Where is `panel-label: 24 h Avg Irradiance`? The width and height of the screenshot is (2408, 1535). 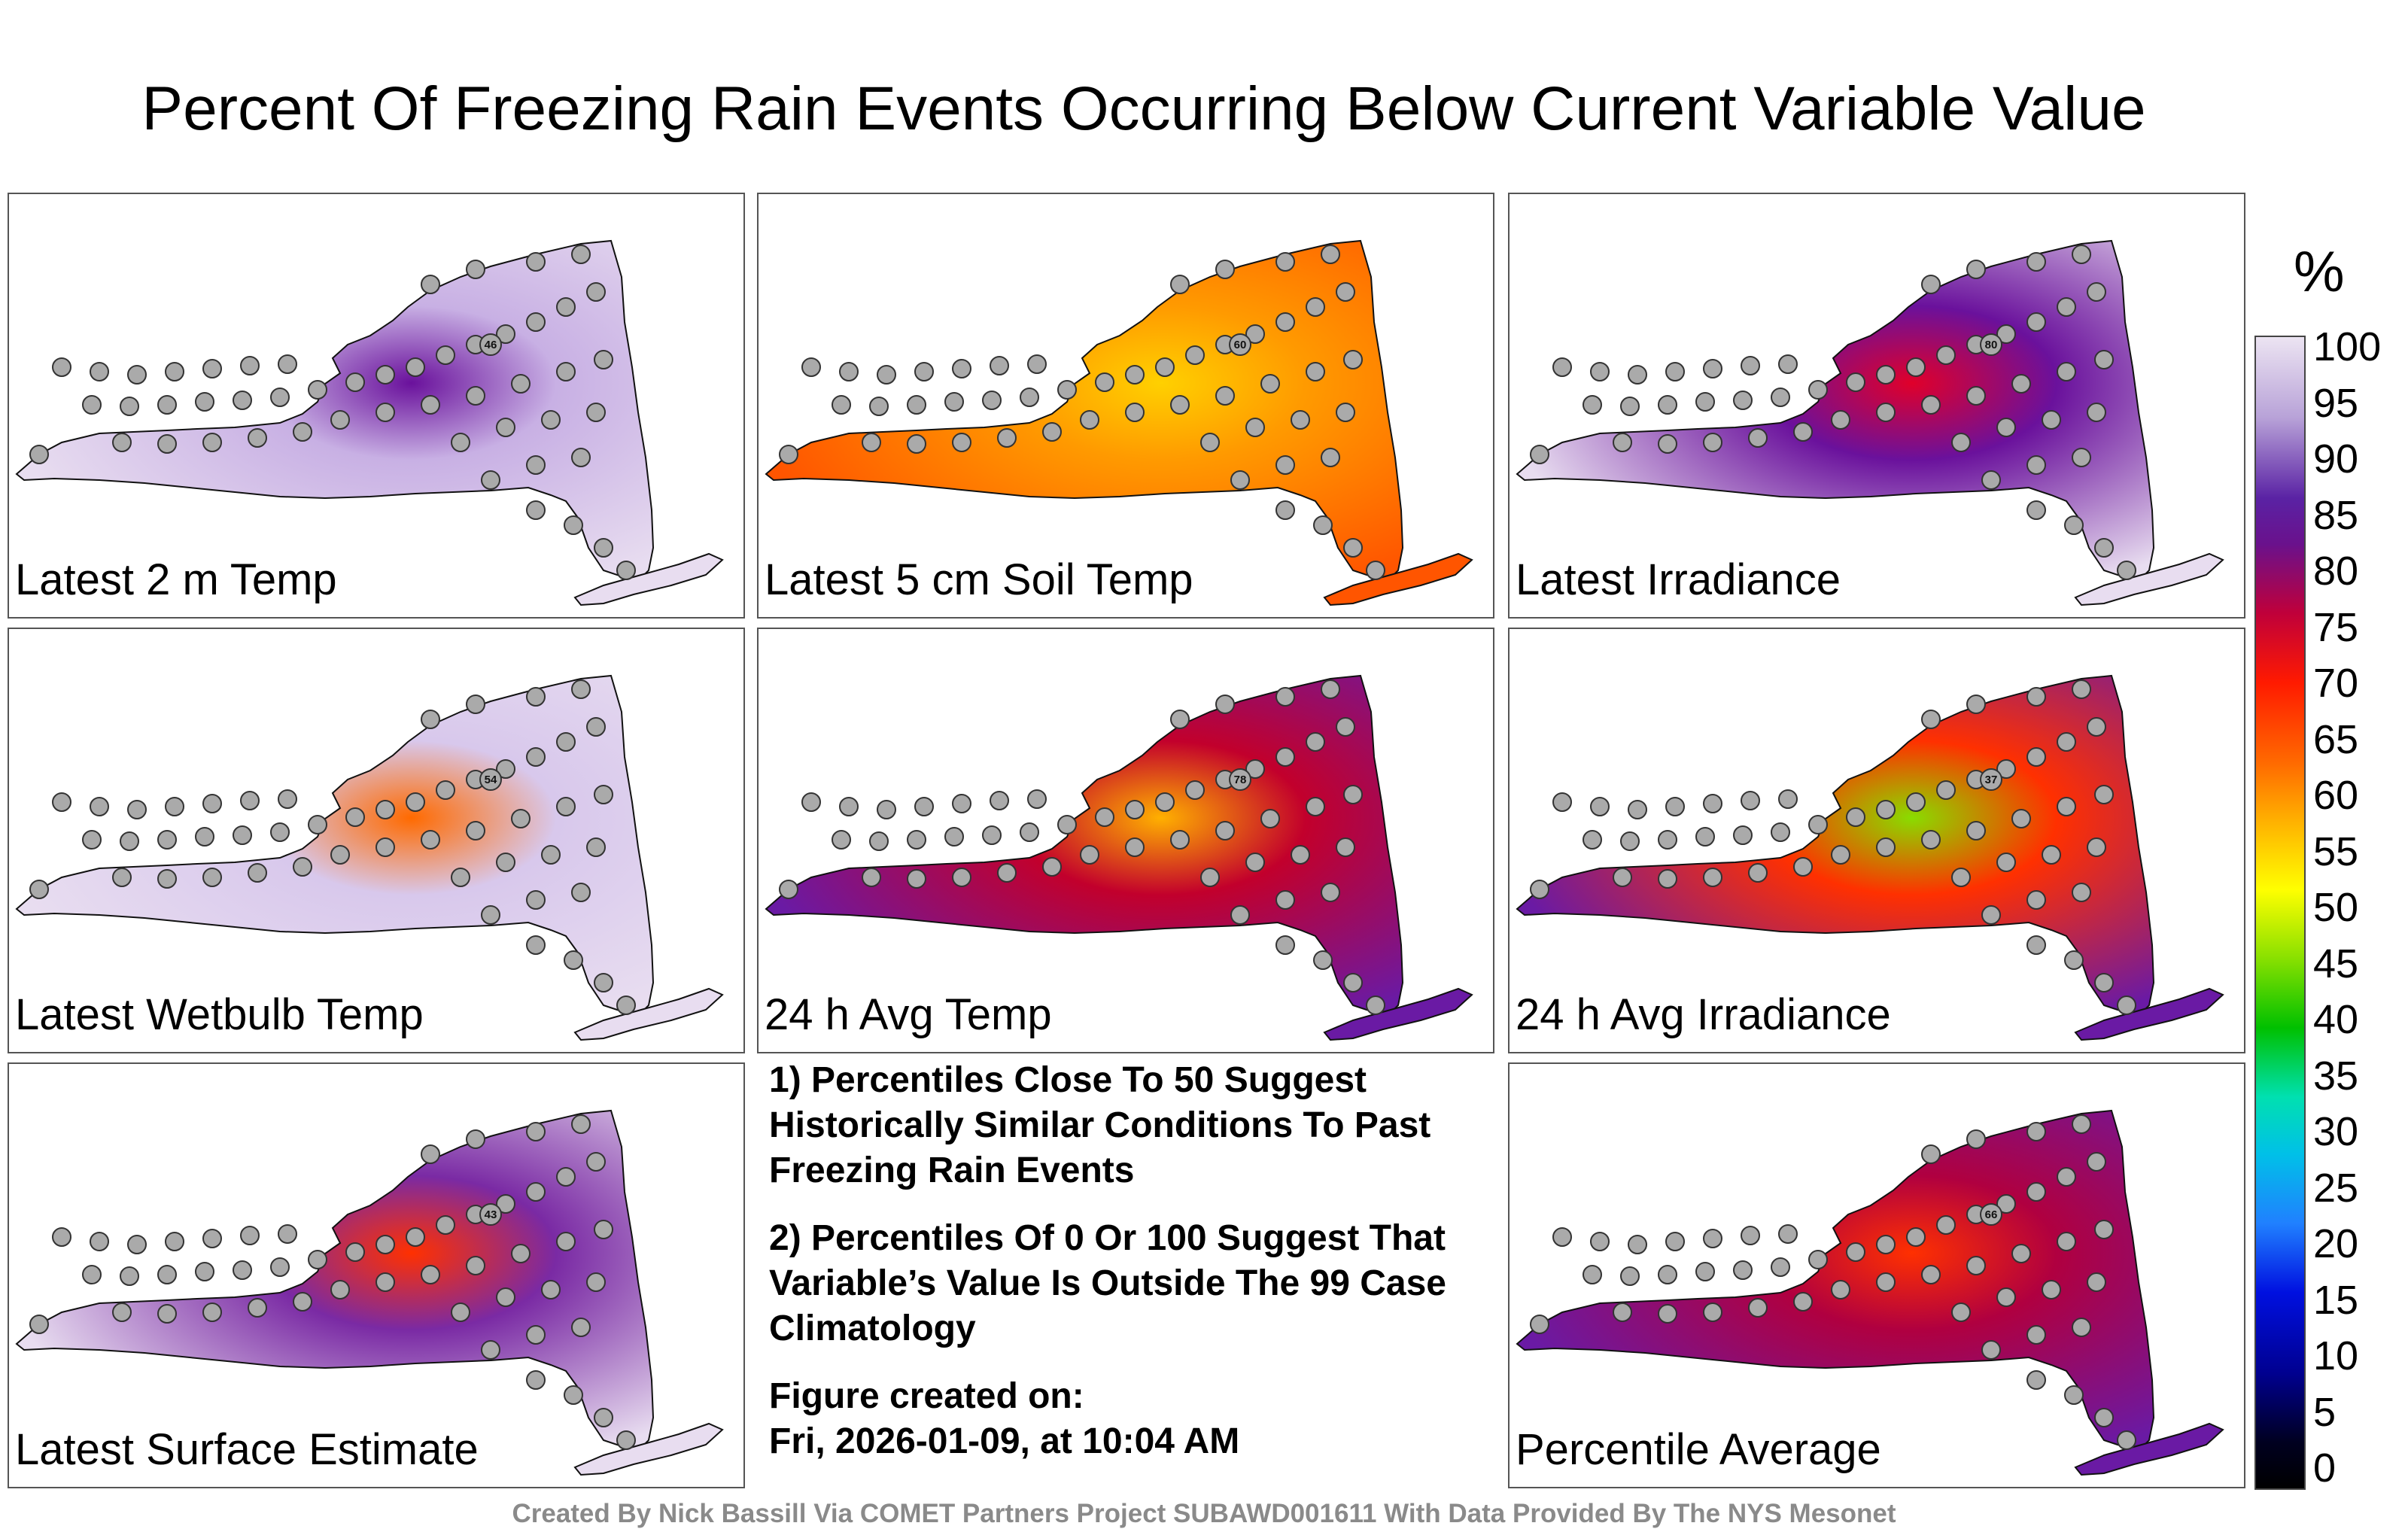 panel-label: 24 h Avg Irradiance is located at coordinates (1703, 1014).